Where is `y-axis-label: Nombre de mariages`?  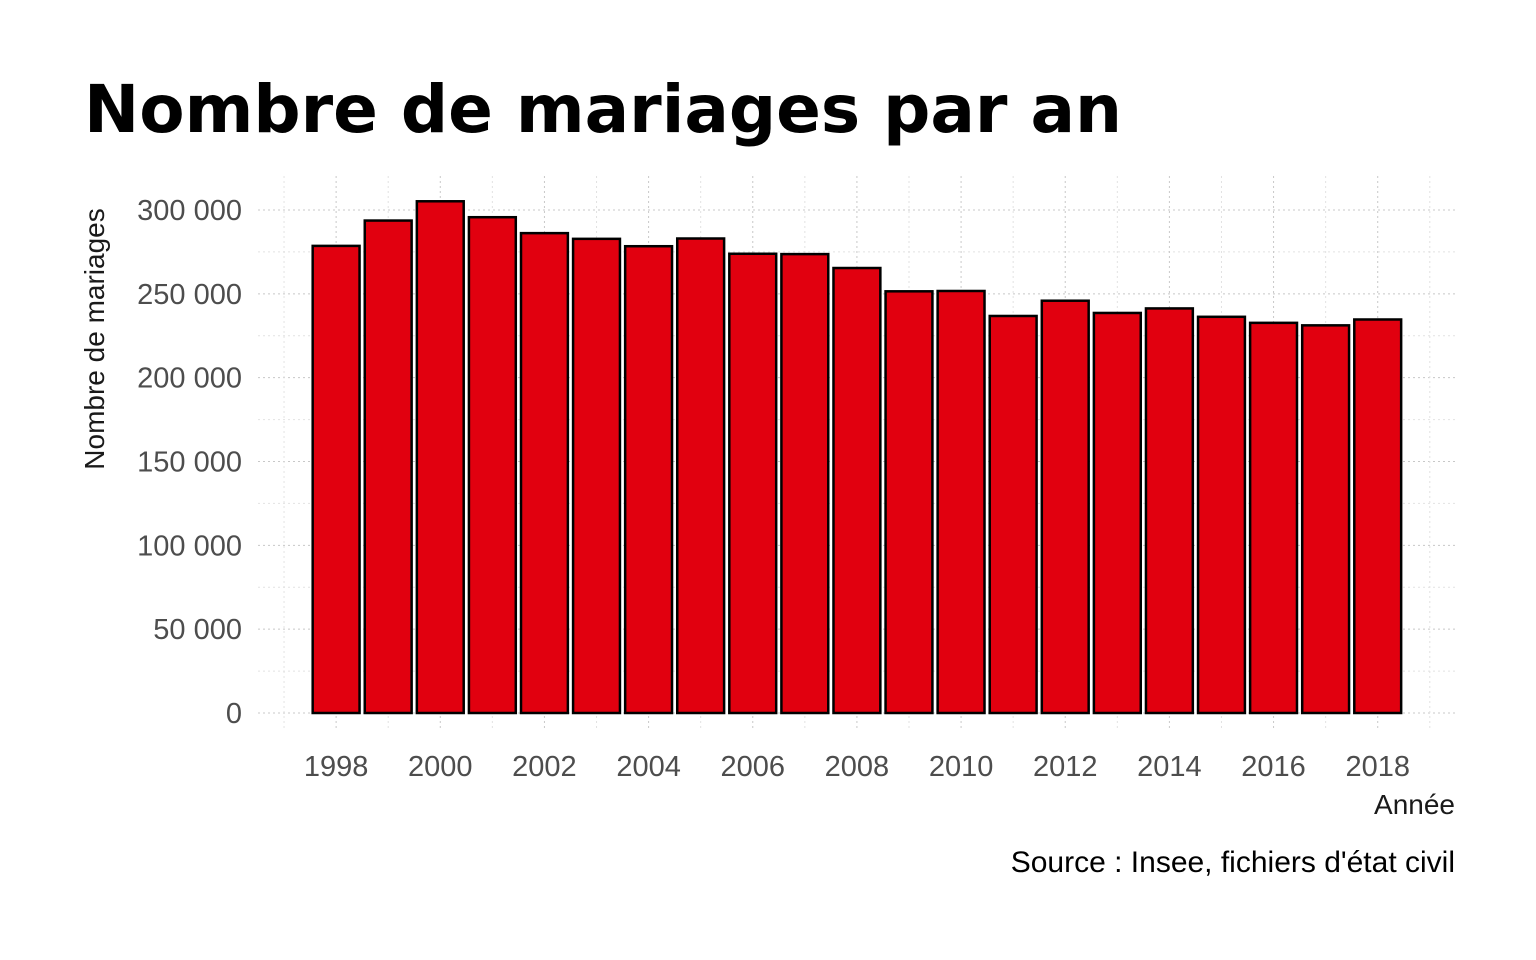 y-axis-label: Nombre de mariages is located at coordinates (94, 338).